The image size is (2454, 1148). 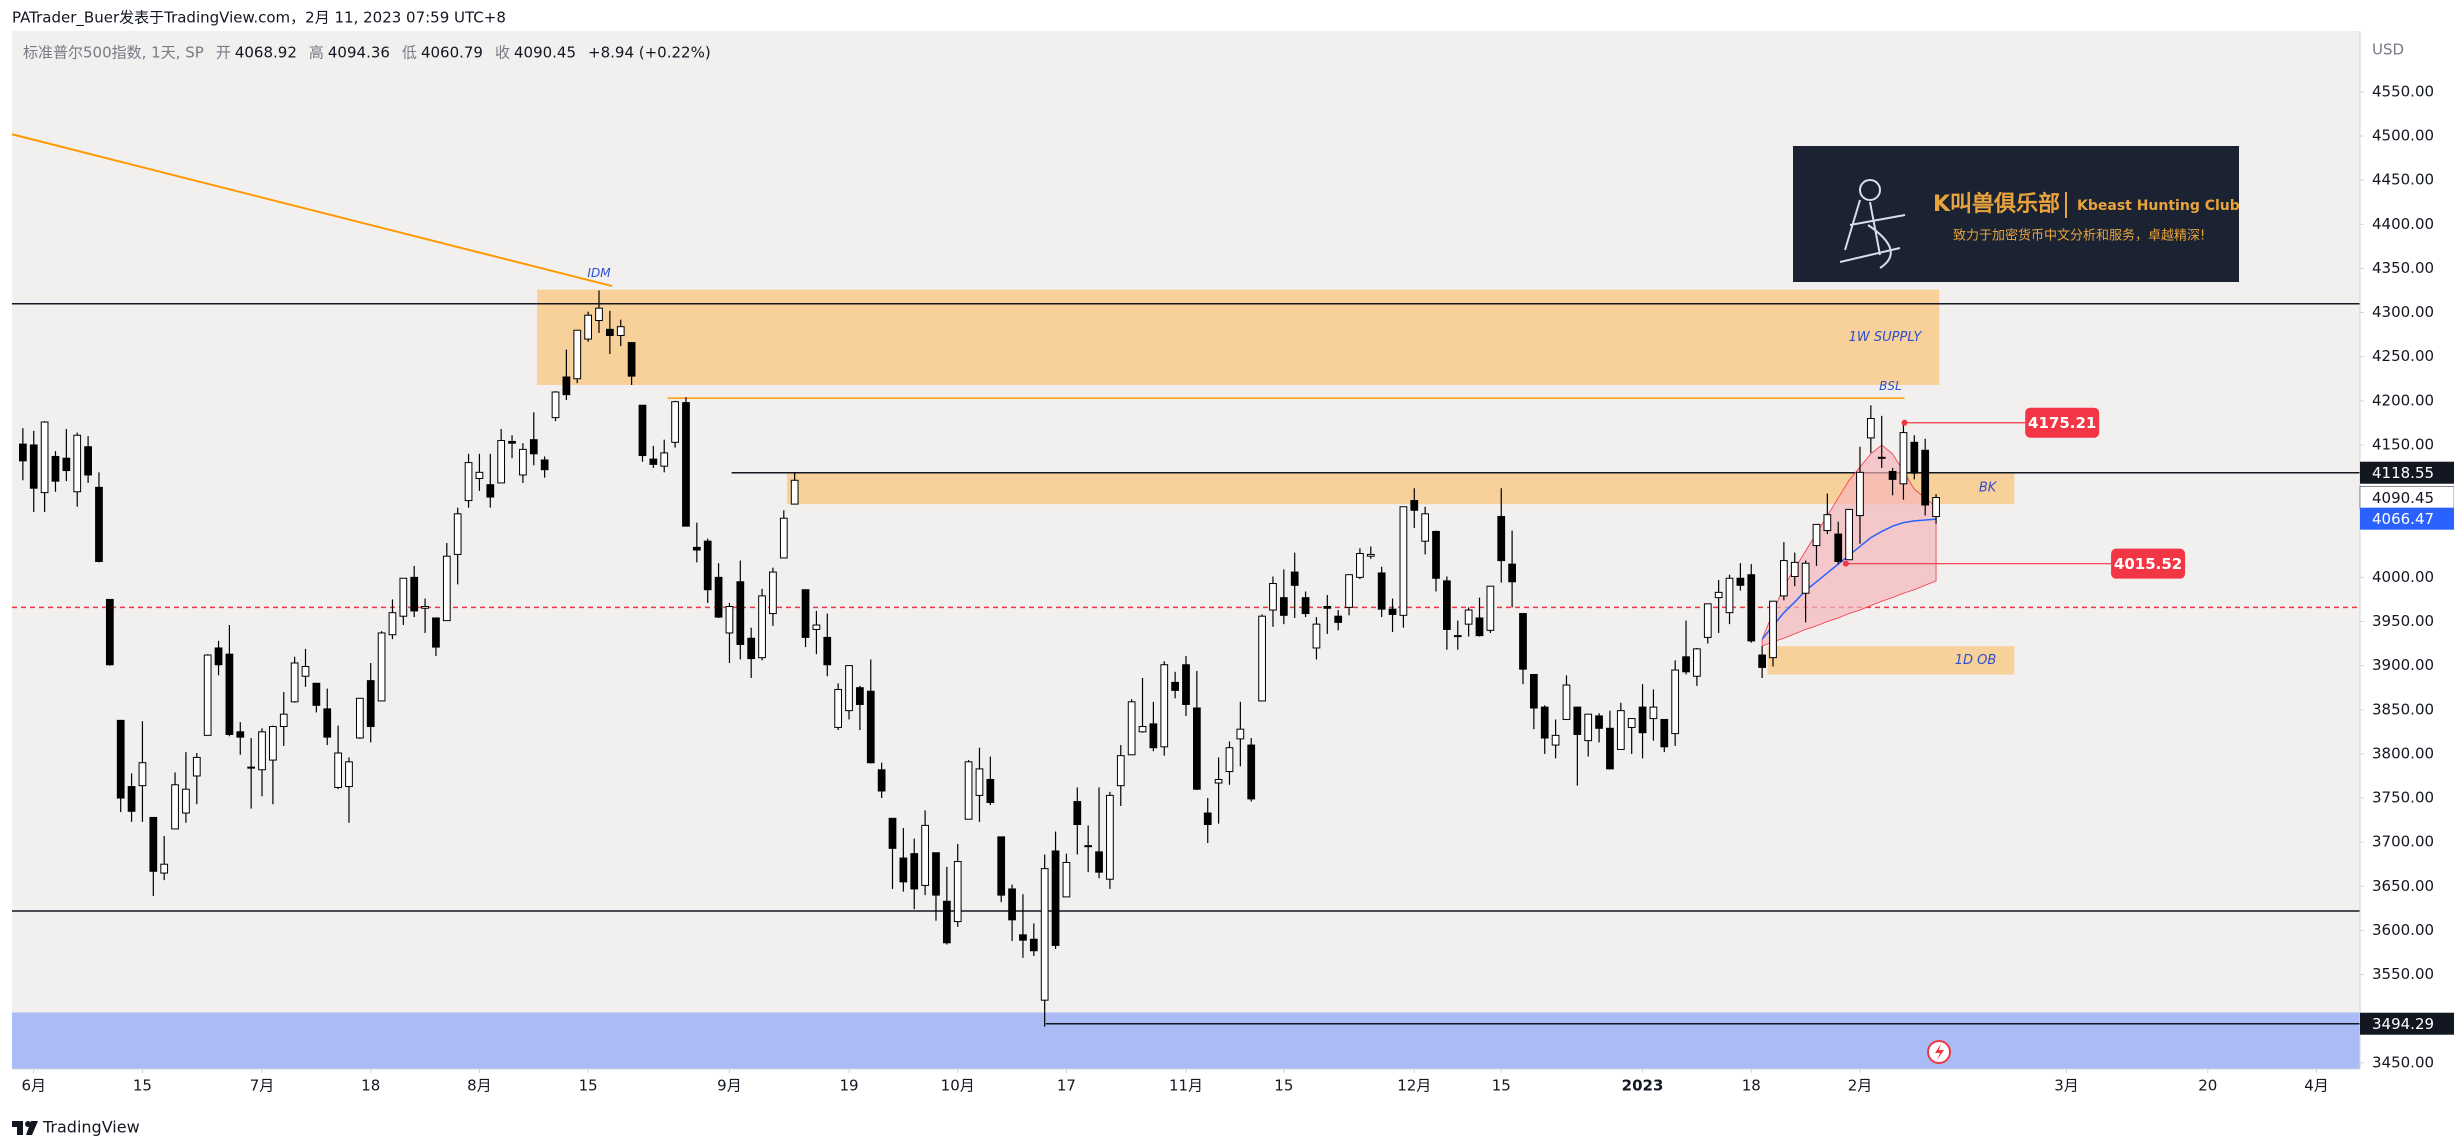 What do you see at coordinates (2388, 50) in the screenshot?
I see `currency-label: USD` at bounding box center [2388, 50].